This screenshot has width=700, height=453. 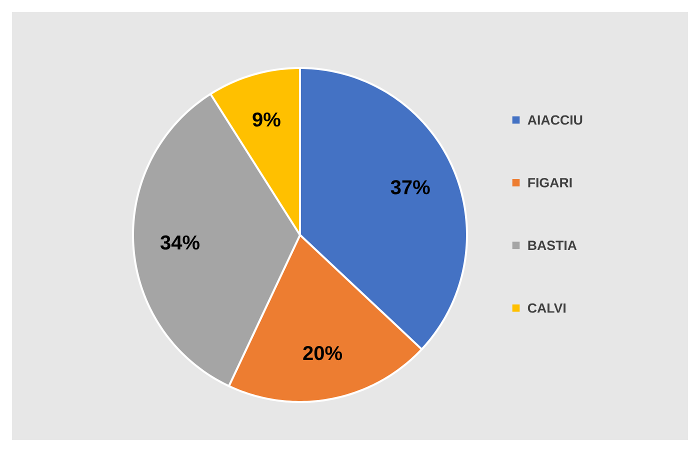 What do you see at coordinates (266, 119) in the screenshot?
I see `data-label: 9%` at bounding box center [266, 119].